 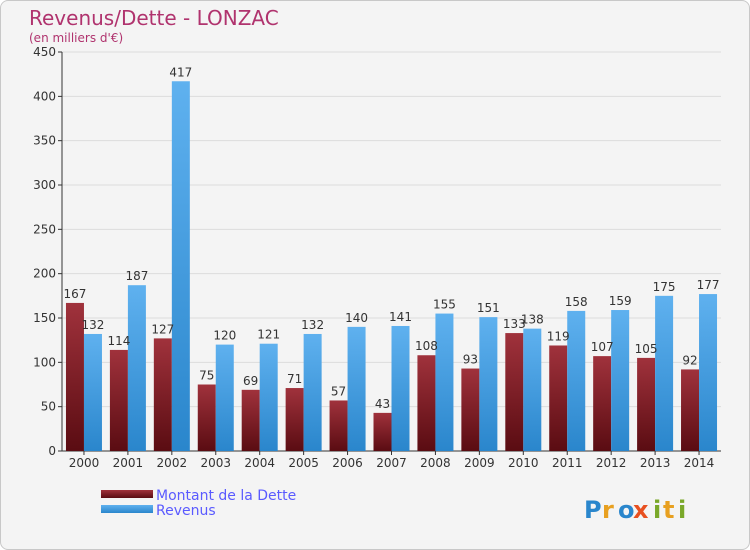 What do you see at coordinates (48, 407) in the screenshot?
I see `y-tick-label: 50` at bounding box center [48, 407].